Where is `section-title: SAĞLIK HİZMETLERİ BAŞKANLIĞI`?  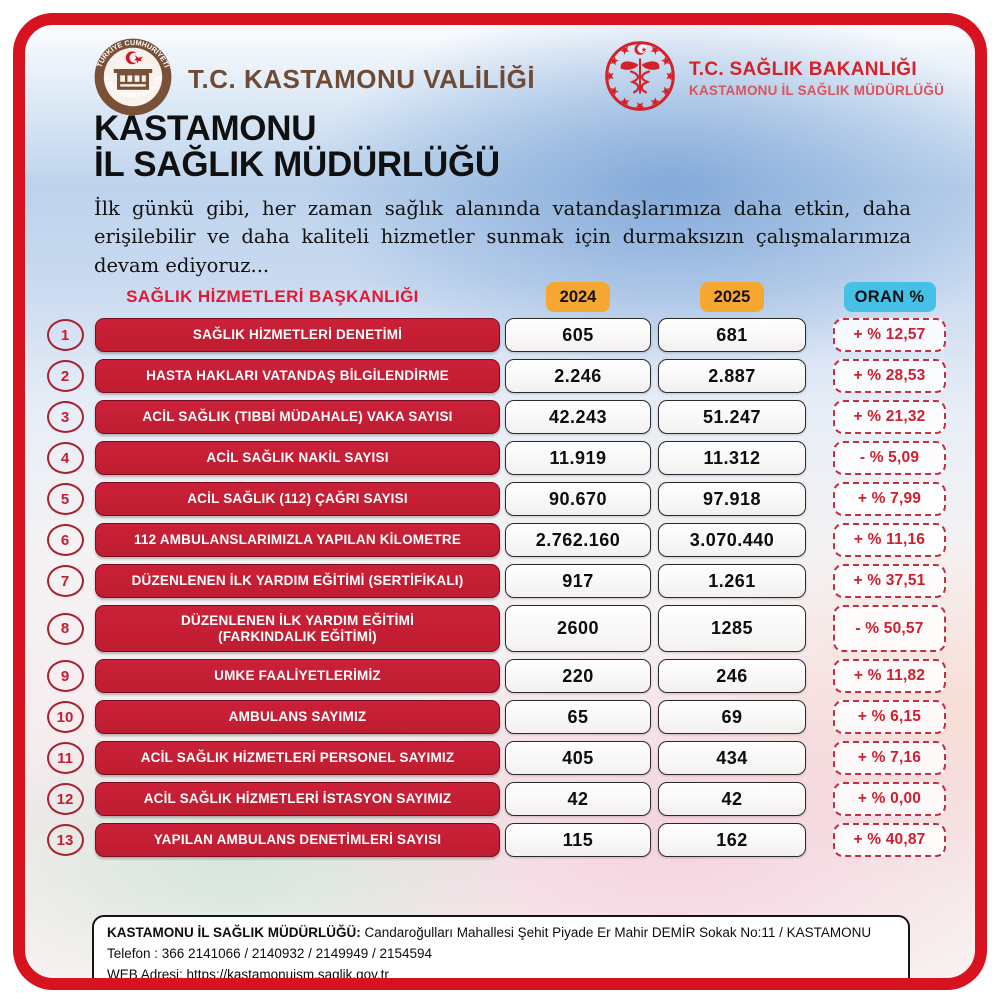
section-title: SAĞLIK HİZMETLERİ BAŞKANLIĞI is located at coordinates (272, 296).